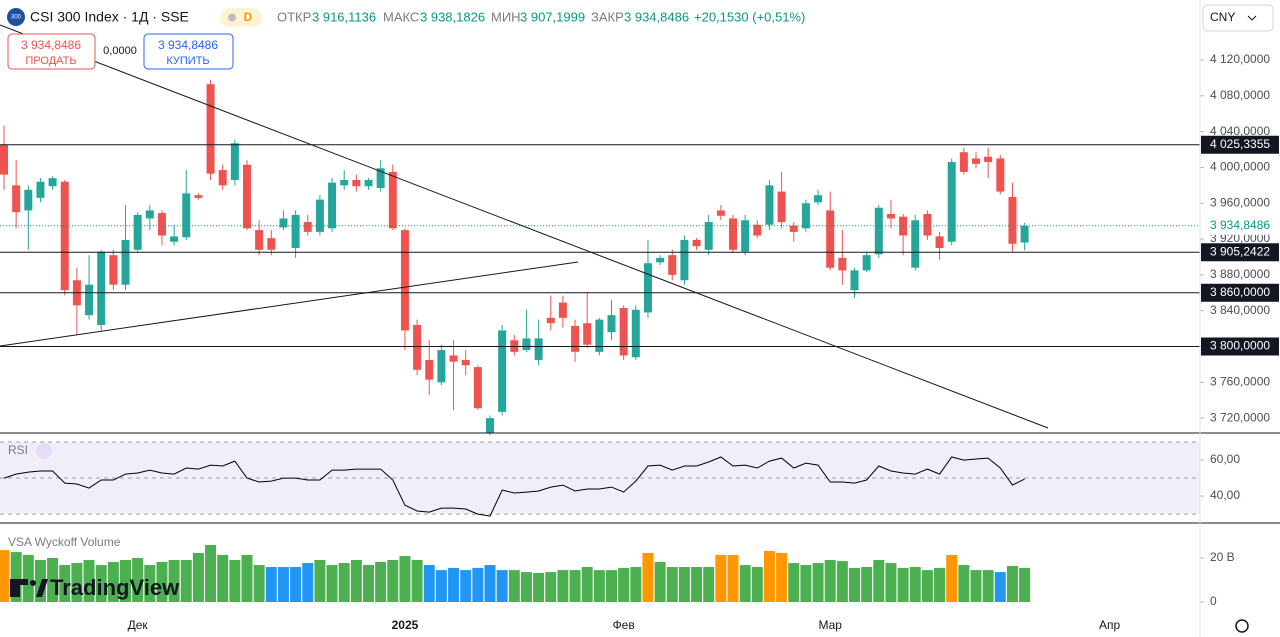  I want to click on sell-button, so click(51, 51).